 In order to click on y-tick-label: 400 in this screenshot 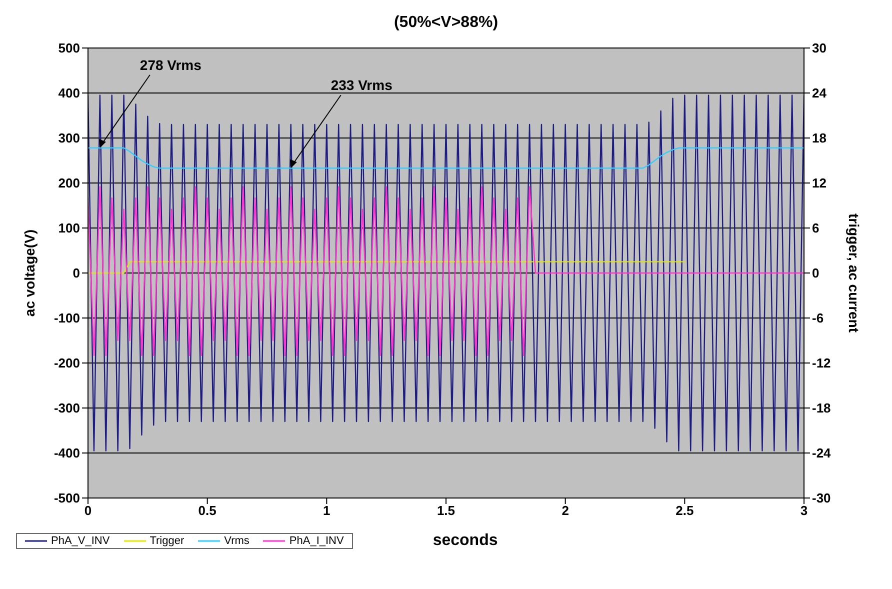, I will do `click(69, 93)`.